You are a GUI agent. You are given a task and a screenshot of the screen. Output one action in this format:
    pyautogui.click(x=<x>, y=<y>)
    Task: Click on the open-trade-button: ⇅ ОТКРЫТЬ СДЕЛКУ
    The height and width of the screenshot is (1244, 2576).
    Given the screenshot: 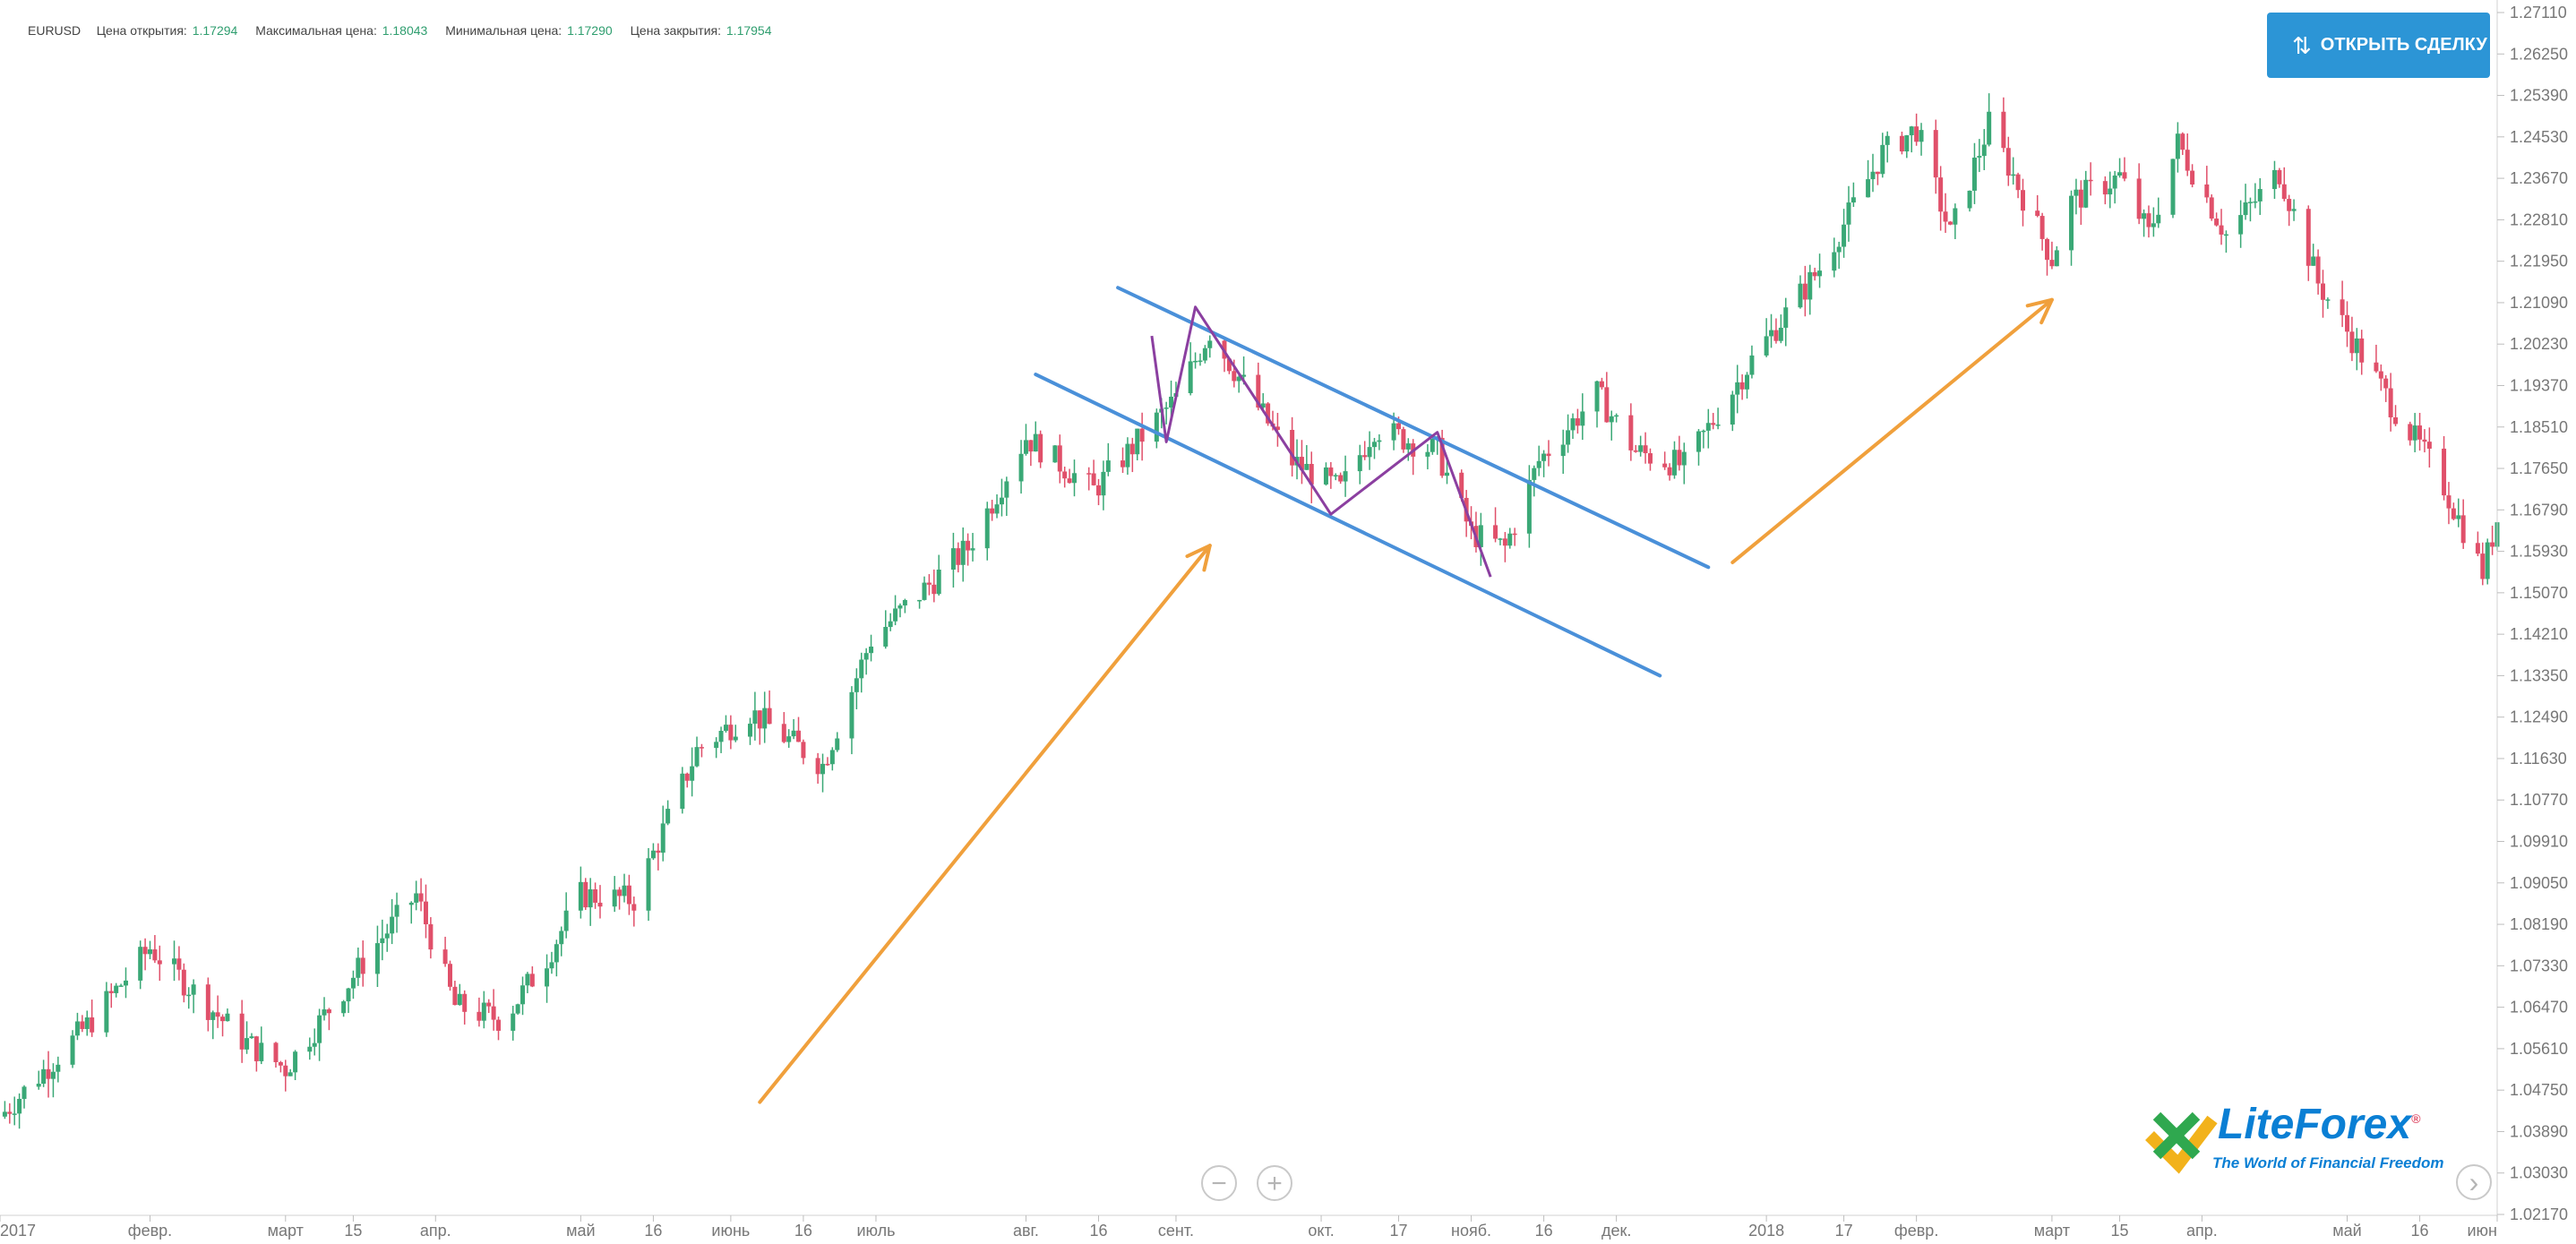 What is the action you would take?
    pyautogui.click(x=2378, y=45)
    